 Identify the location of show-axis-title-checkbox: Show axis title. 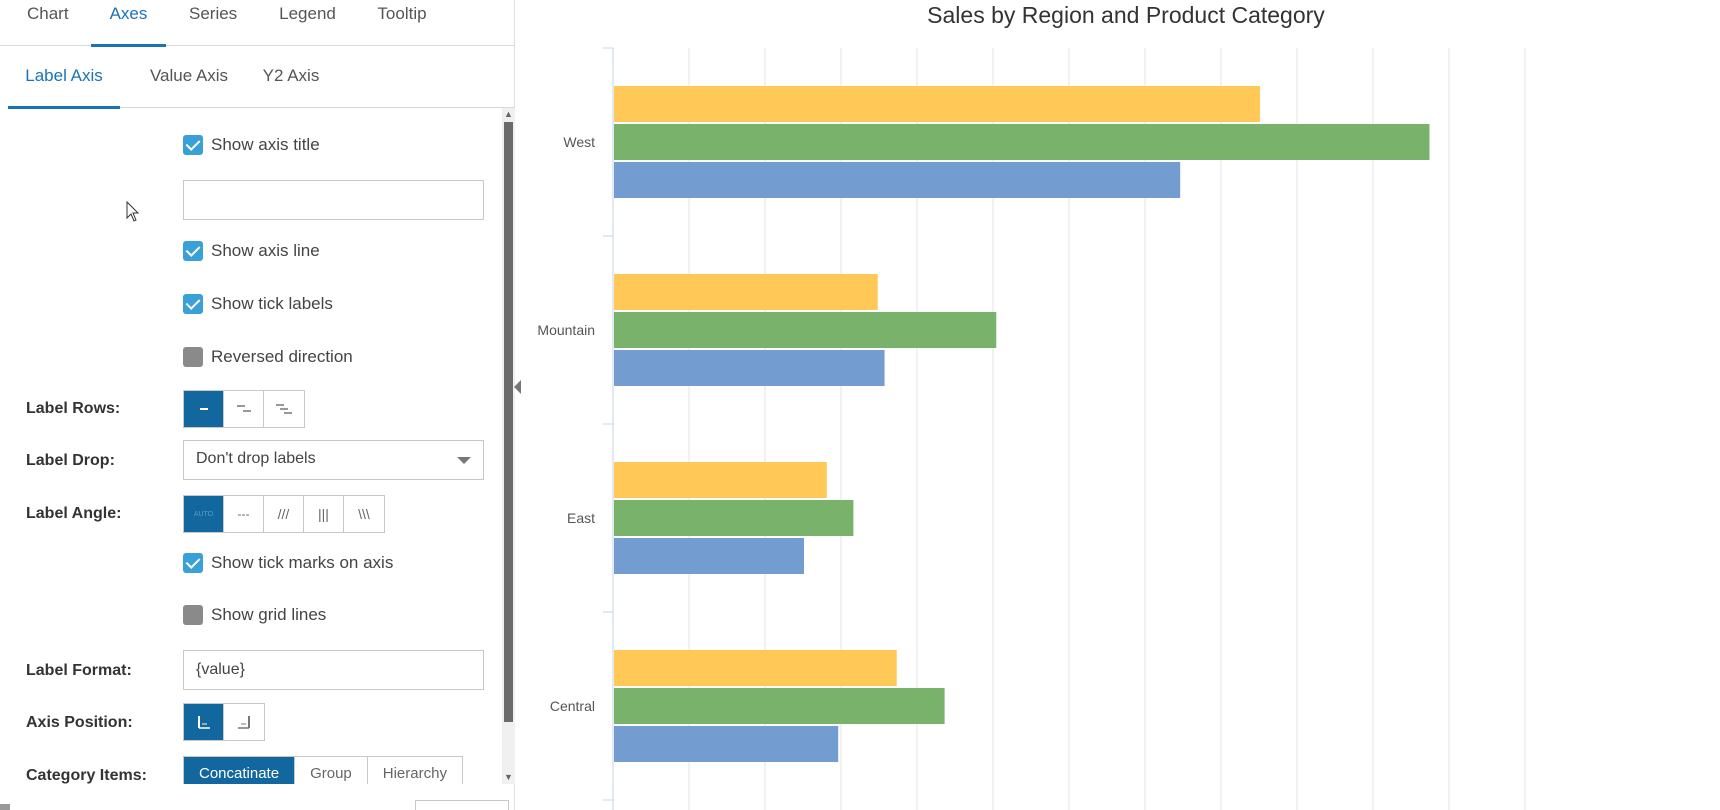
(251, 145).